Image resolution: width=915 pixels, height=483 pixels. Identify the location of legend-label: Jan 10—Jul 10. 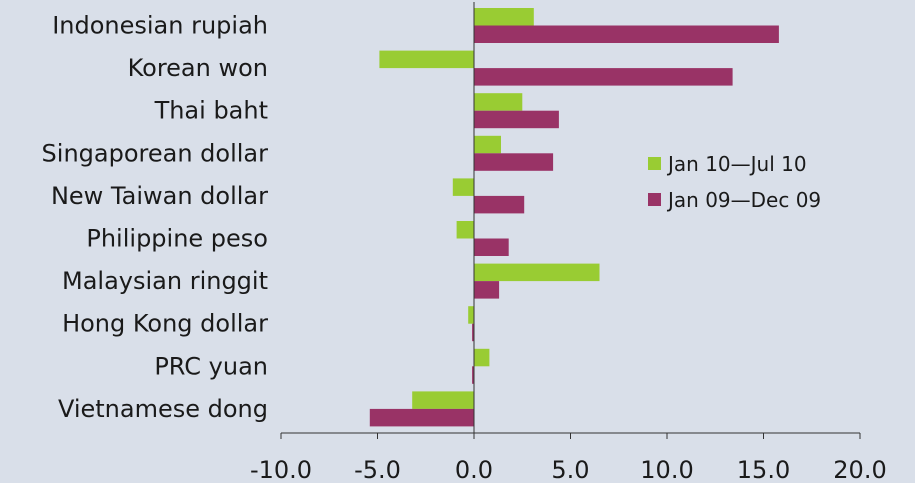
(736, 164).